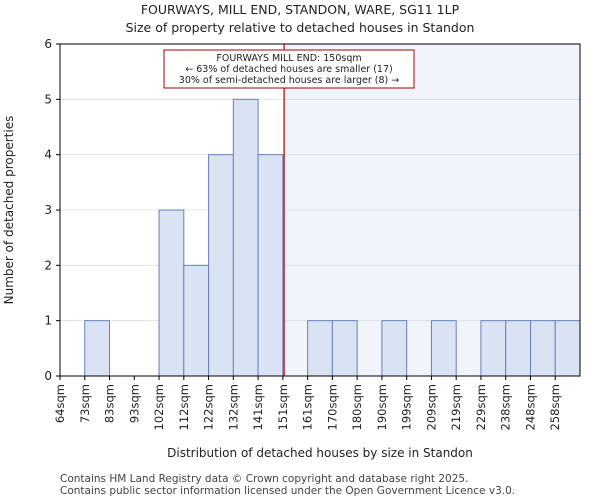 This screenshot has height=500, width=600. Describe the element at coordinates (134, 403) in the screenshot. I see `x-tick-label: 93sqm` at that location.